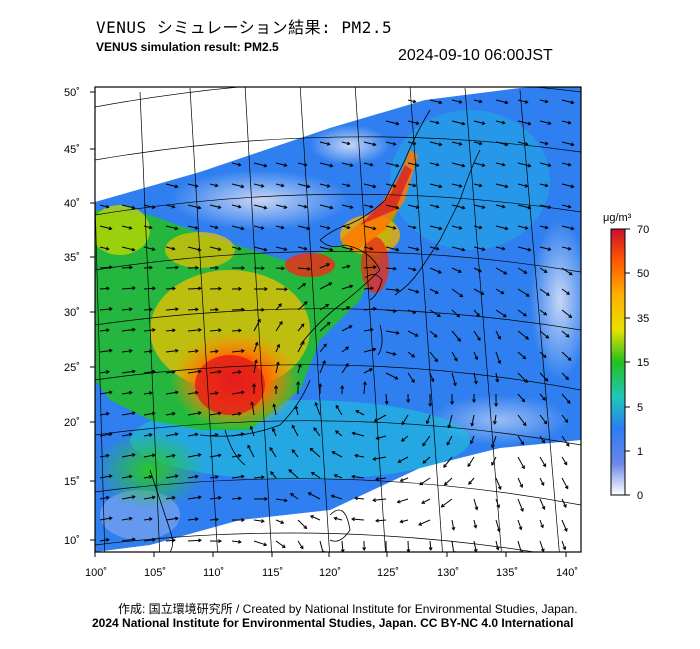 Image resolution: width=700 pixels, height=649 pixels. I want to click on colorbar-tick-50: 50, so click(643, 274).